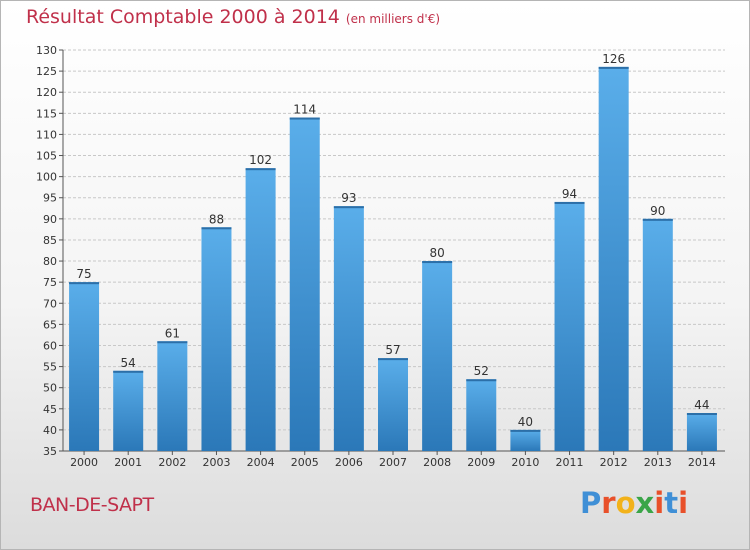 Image resolution: width=750 pixels, height=550 pixels. What do you see at coordinates (702, 462) in the screenshot?
I see `x-tick-label: 2014` at bounding box center [702, 462].